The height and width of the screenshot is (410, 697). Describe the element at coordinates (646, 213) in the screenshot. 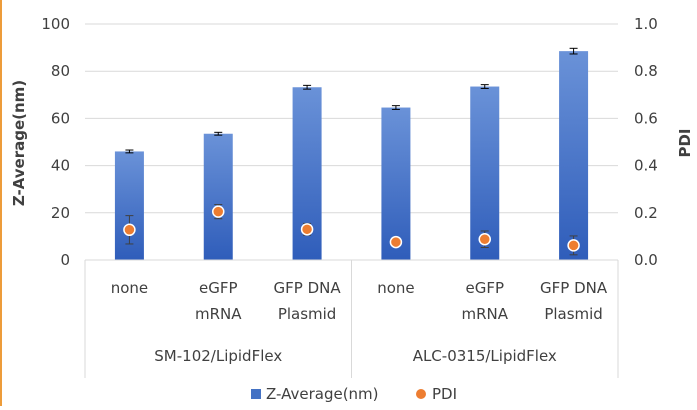

I see `y2-tick-label: 0.2` at that location.